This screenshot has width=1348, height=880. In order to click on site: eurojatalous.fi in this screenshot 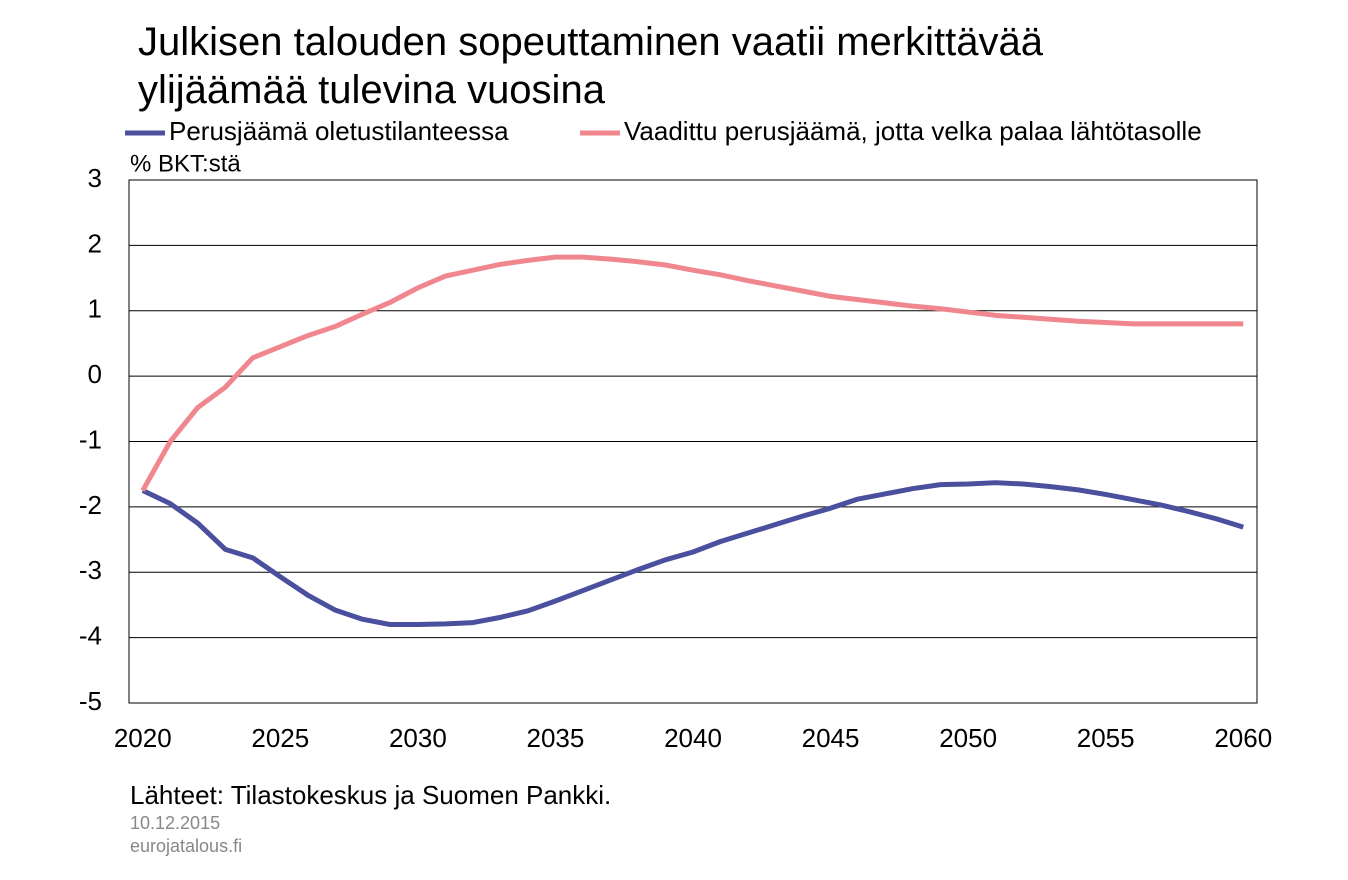, I will do `click(186, 846)`.